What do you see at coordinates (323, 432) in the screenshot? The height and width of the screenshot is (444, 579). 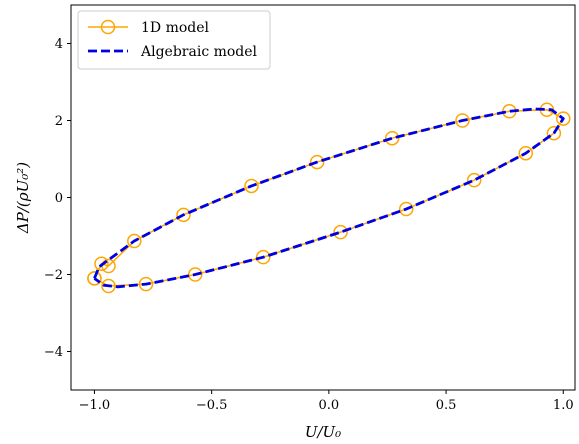 I see `x-axis-label: U/U₀` at bounding box center [323, 432].